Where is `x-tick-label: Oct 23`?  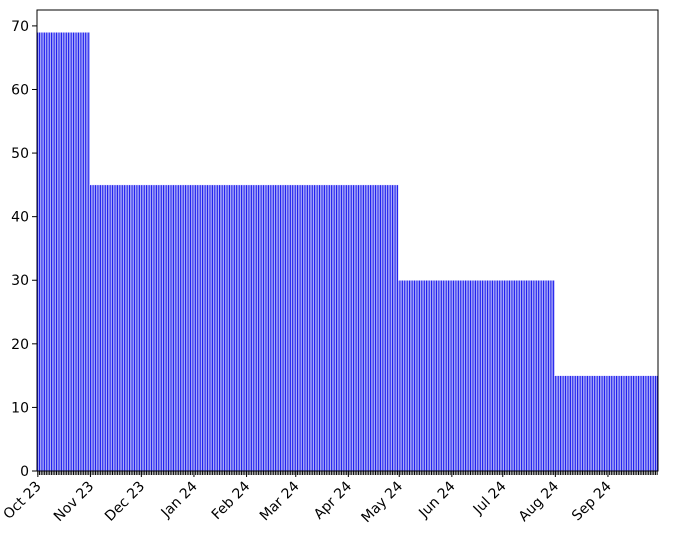 x-tick-label: Oct 23 is located at coordinates (22, 501).